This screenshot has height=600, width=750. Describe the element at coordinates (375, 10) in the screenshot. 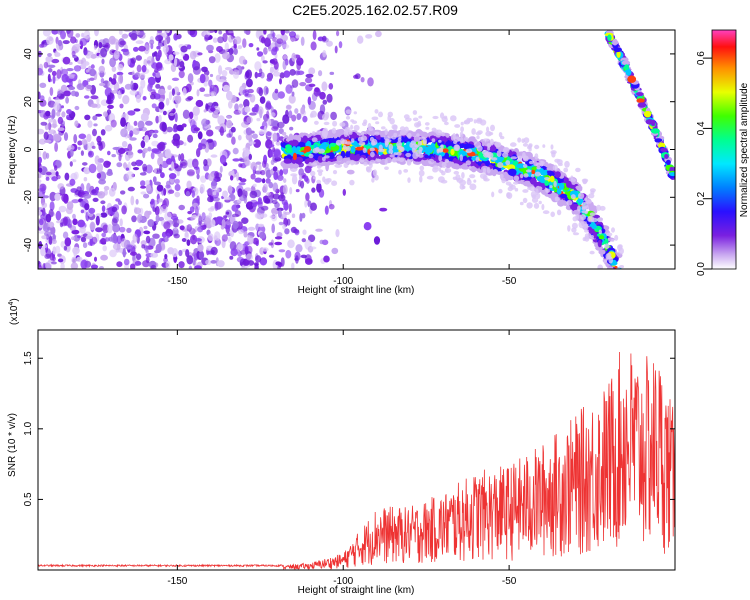

I see `chart-title: C2E5.2025.162.02.57.R09` at that location.